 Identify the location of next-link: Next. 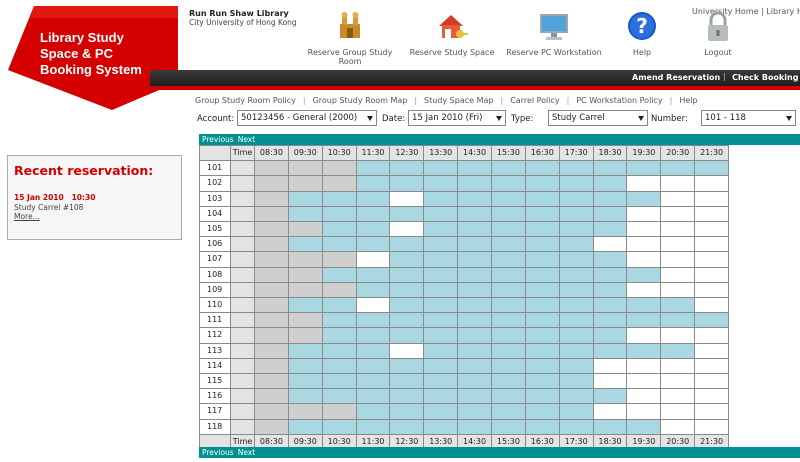
(246, 452).